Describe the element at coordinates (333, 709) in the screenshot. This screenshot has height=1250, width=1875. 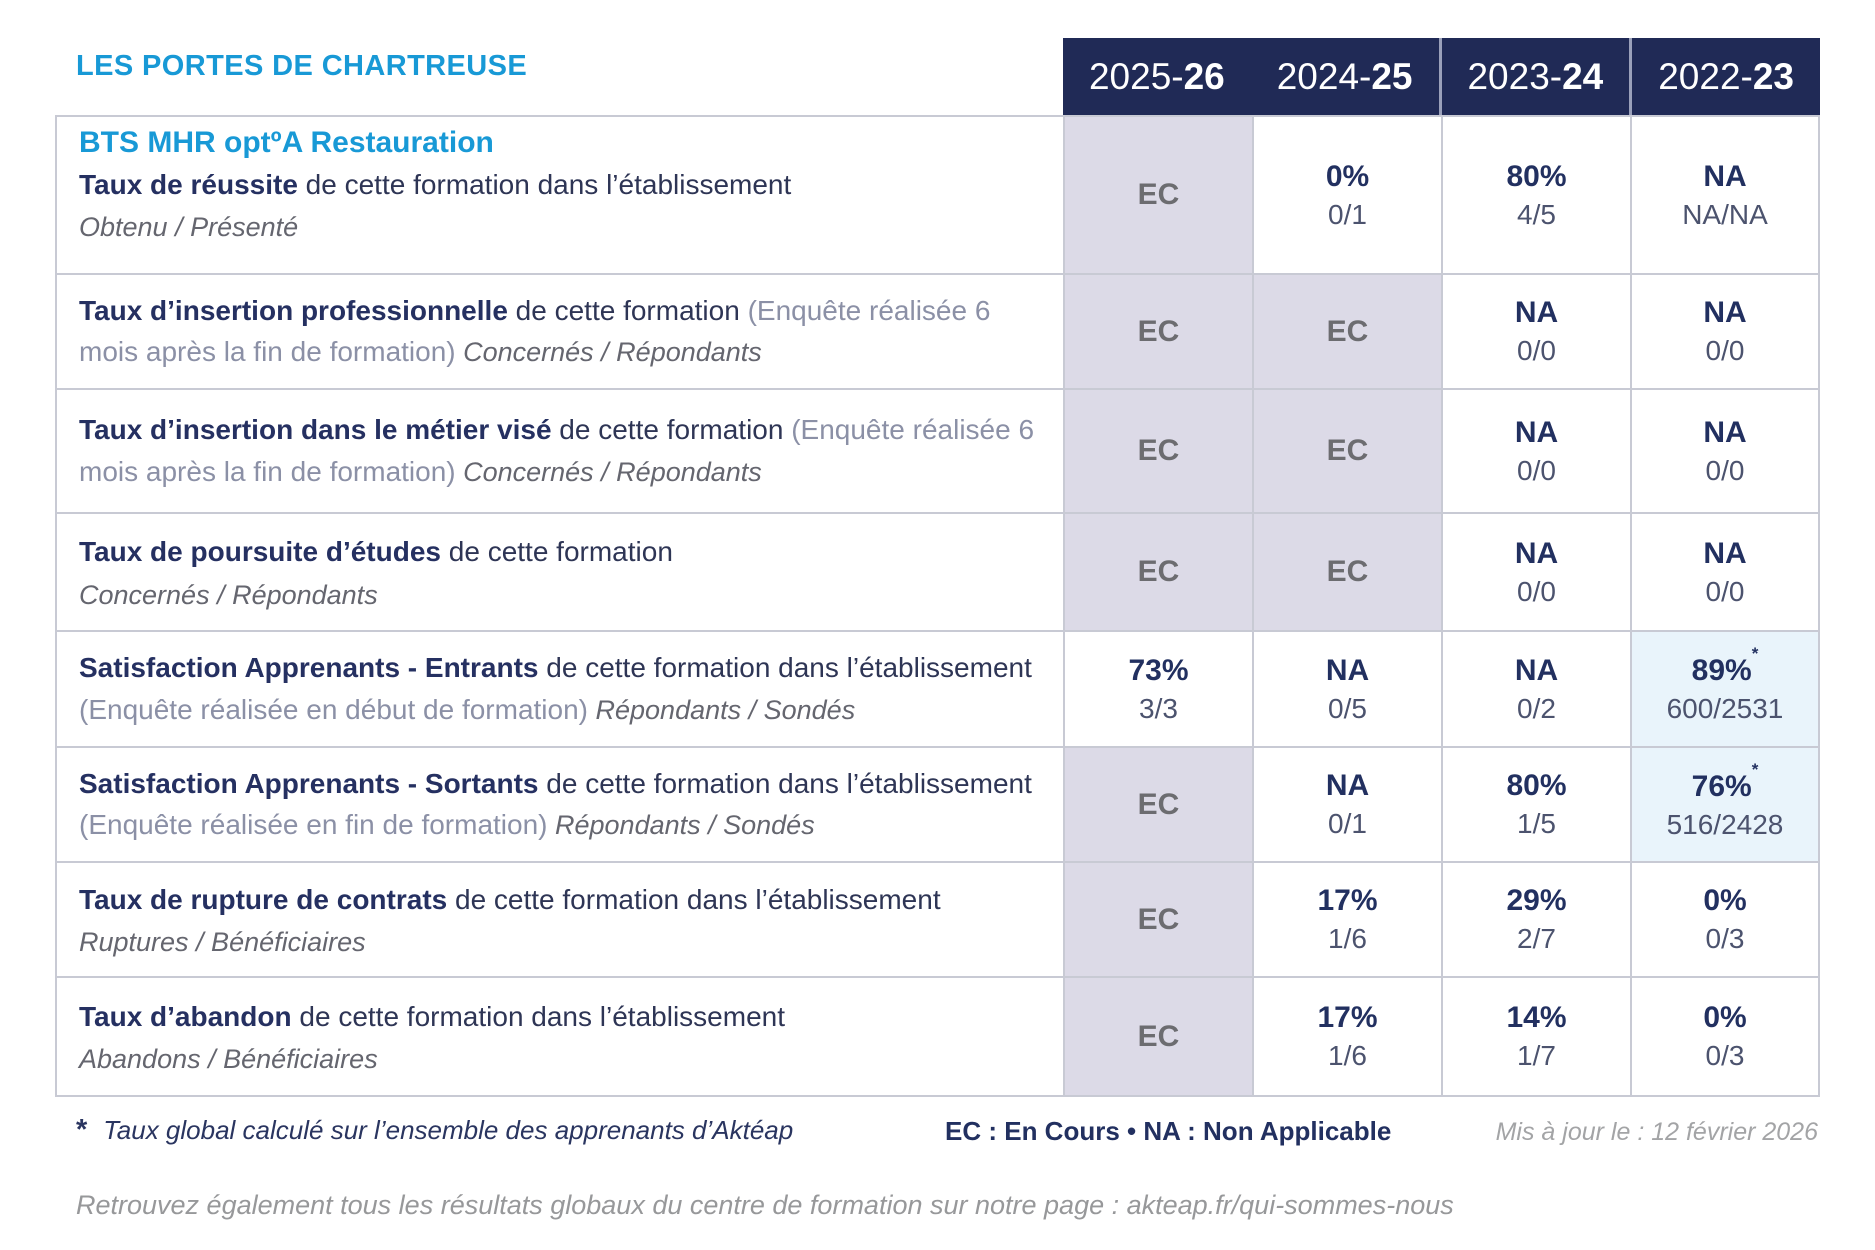
I see `metric-survey-note: (Enquête réalisée en début de formation)` at that location.